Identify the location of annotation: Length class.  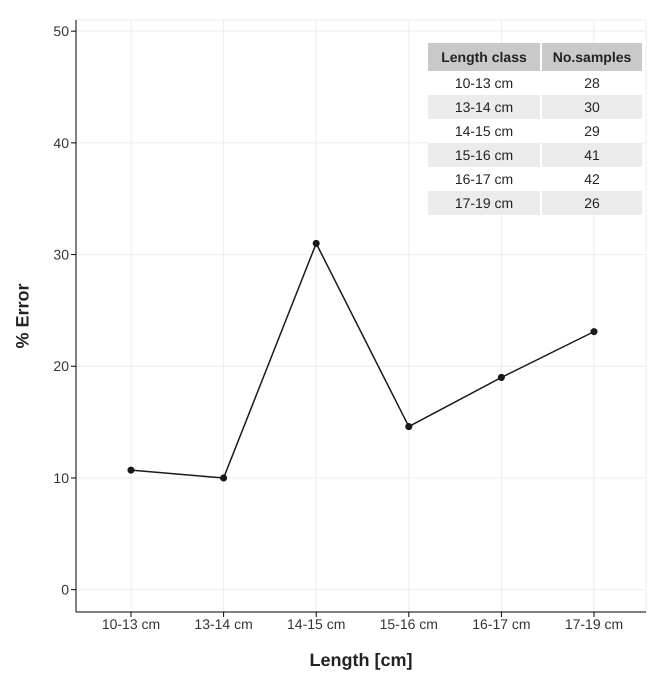
(484, 57).